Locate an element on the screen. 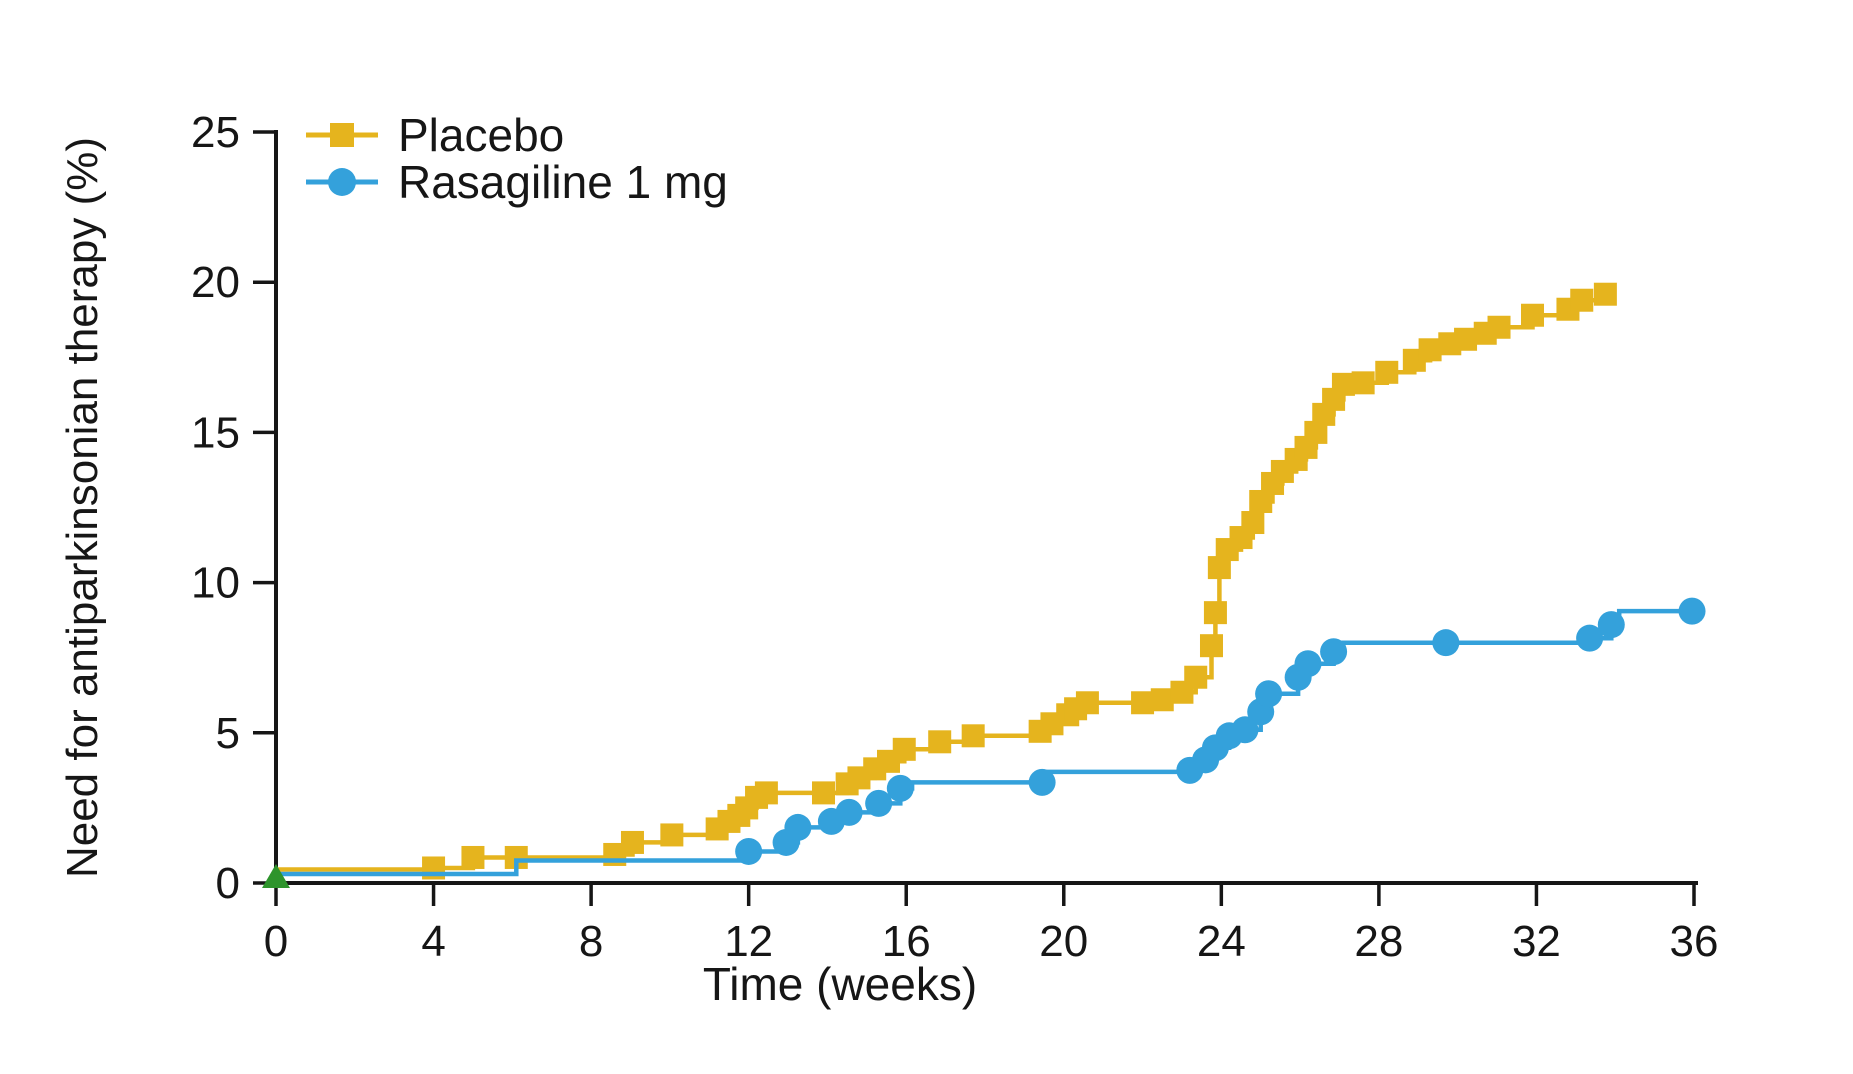 The image size is (1853, 1074). x-axis-title: Time (weeks) is located at coordinates (840, 984).